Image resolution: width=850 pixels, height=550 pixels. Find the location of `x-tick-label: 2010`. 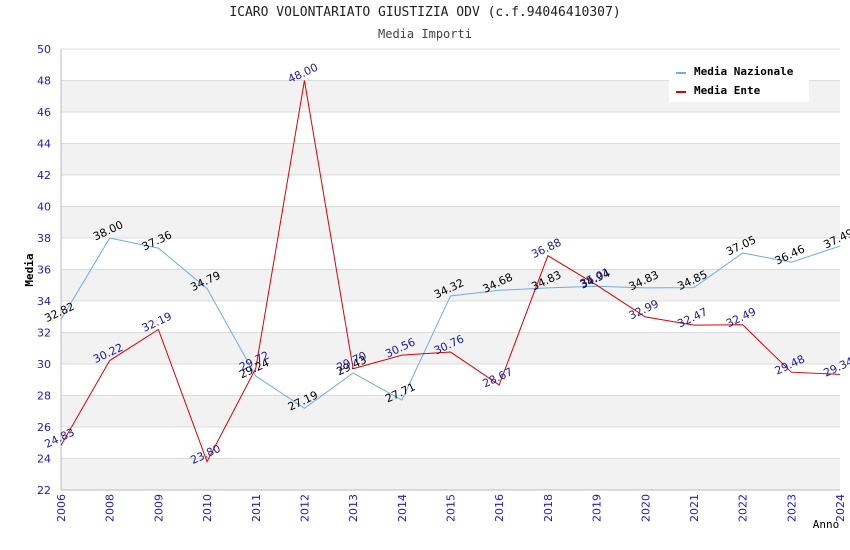

x-tick-label: 2010 is located at coordinates (207, 508).